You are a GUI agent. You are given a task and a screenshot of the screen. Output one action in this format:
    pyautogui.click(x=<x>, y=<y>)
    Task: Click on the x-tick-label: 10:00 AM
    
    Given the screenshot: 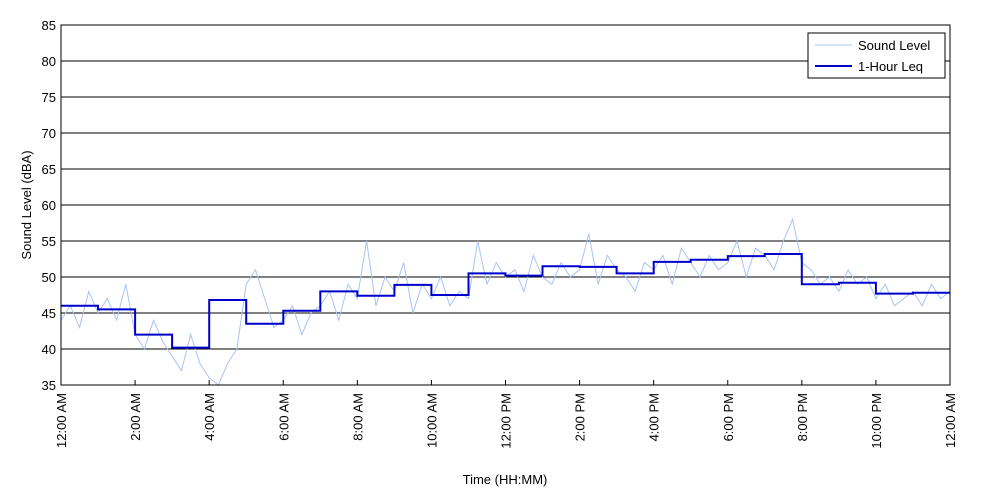 What is the action you would take?
    pyautogui.click(x=431, y=420)
    